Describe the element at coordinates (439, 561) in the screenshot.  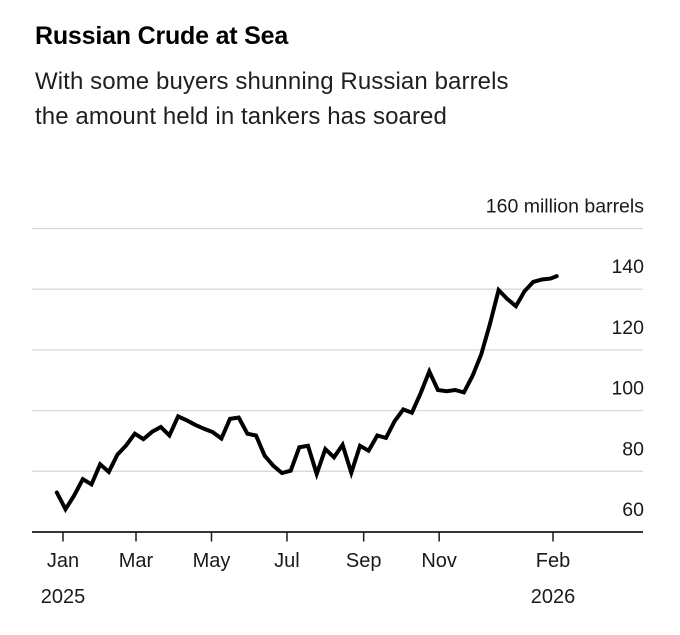
I see `x-tick-label-Nov: Nov` at that location.